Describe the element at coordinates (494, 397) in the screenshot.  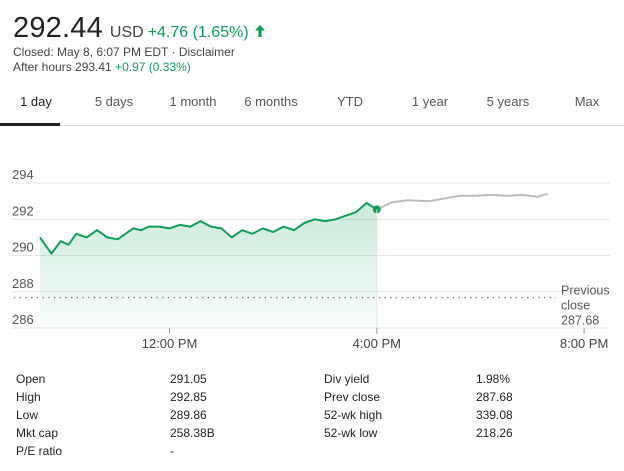
I see `stat-value: 287.68` at that location.